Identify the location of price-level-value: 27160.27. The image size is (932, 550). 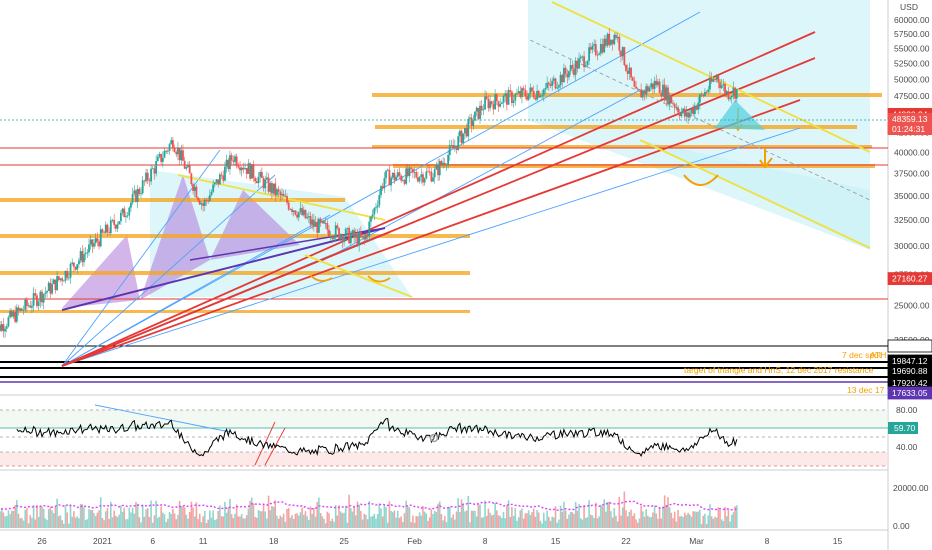
(910, 279).